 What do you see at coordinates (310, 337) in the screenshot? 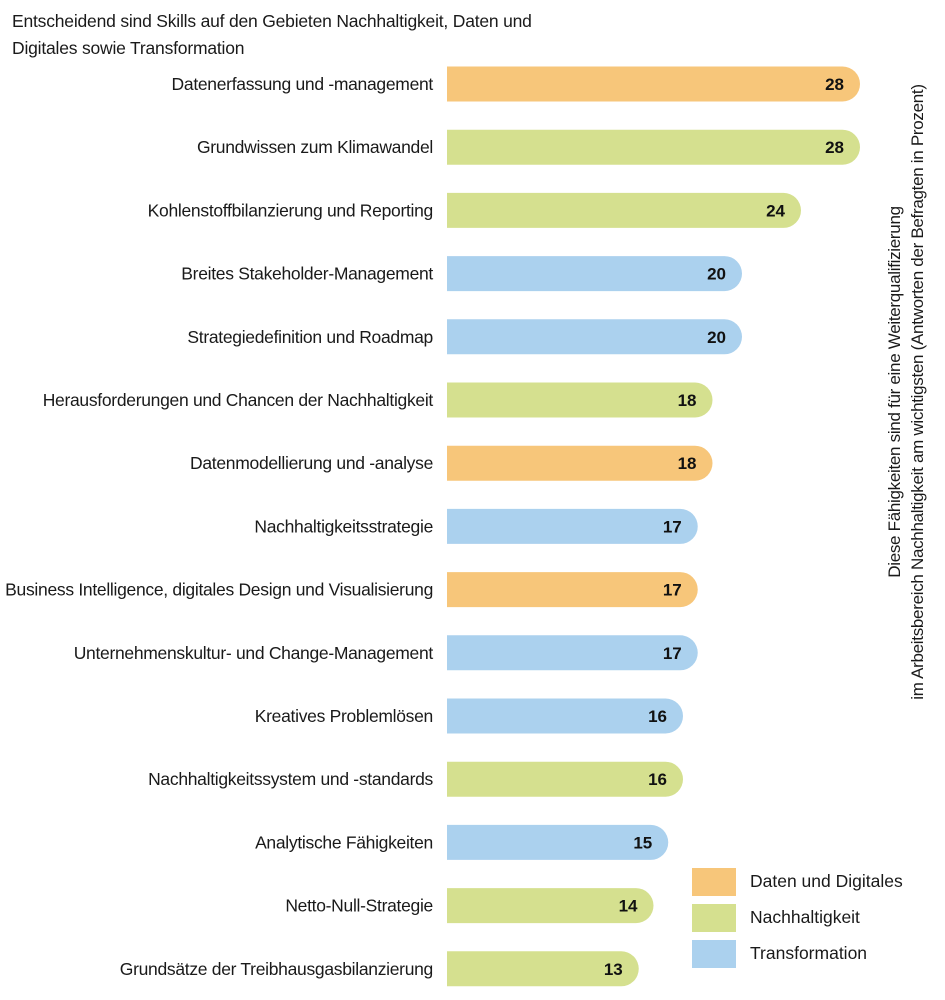
I see `category-label-5: Strategiedefinition und Roadmap` at bounding box center [310, 337].